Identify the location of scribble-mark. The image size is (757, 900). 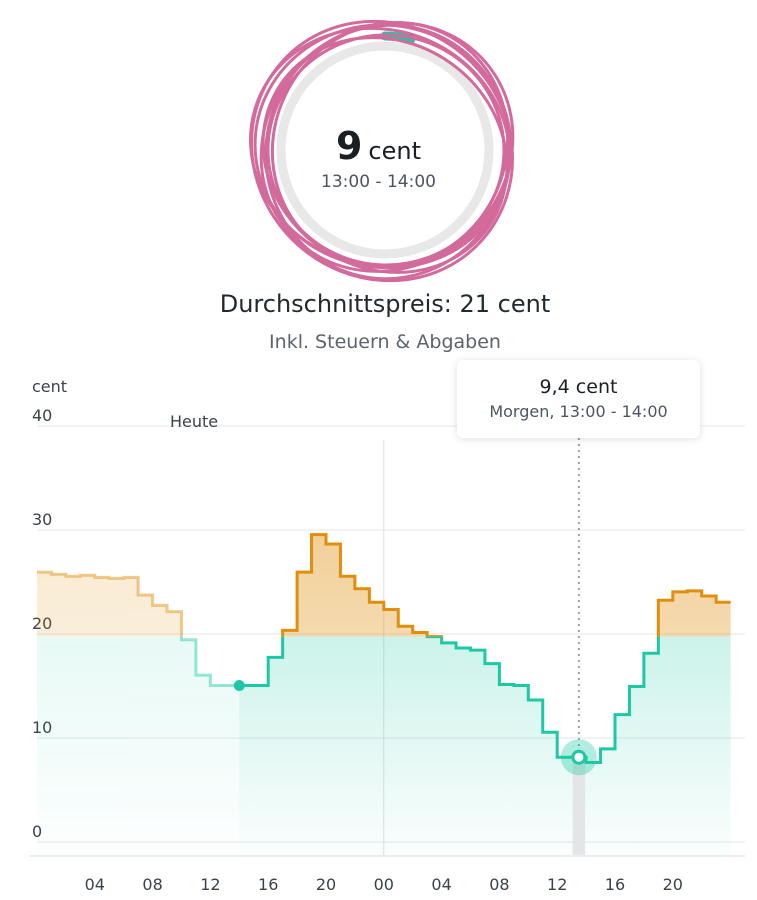
(382, 151).